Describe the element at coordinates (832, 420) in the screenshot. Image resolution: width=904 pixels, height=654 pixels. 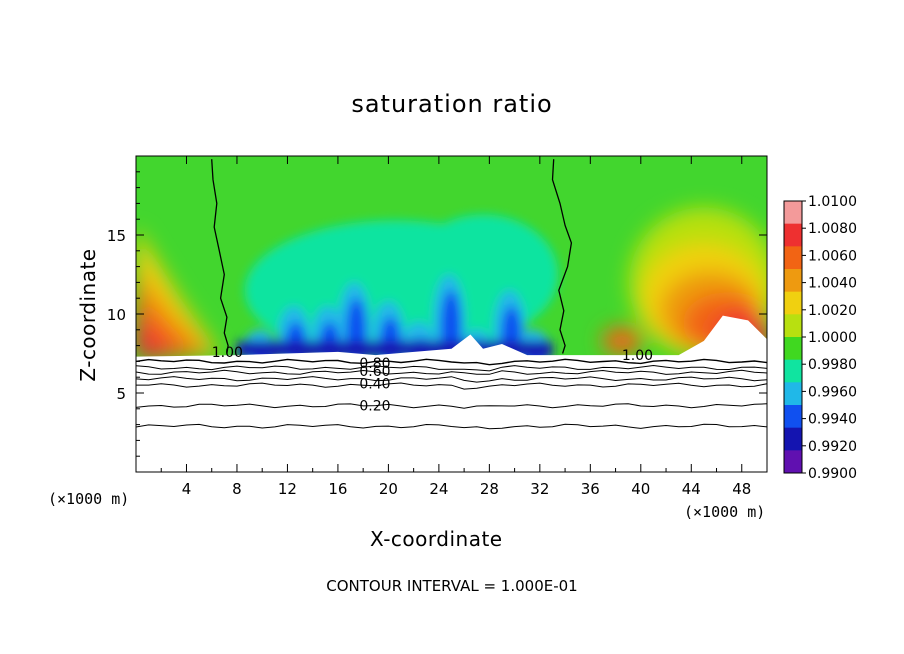
I see `colorbar-label: 0.9940` at that location.